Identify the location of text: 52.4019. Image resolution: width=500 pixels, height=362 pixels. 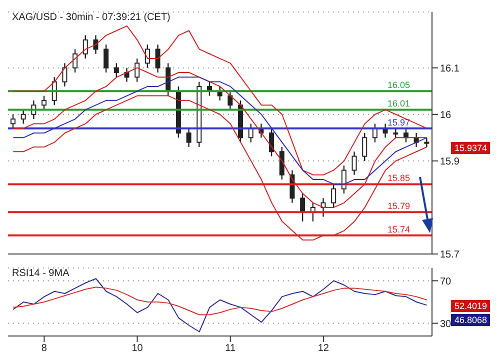
(470, 306).